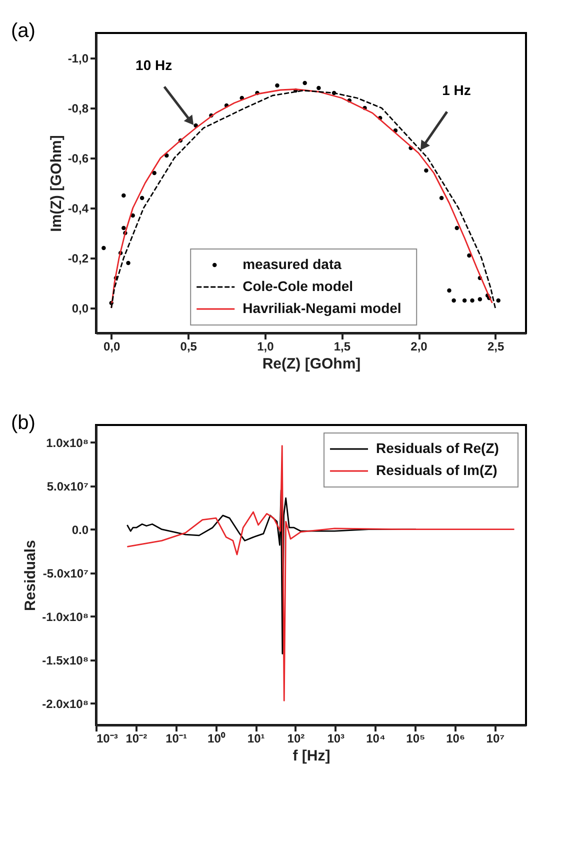 This screenshot has height=862, width=569. Describe the element at coordinates (78, 59) in the screenshot. I see `y-tick-label: -1,0` at that location.